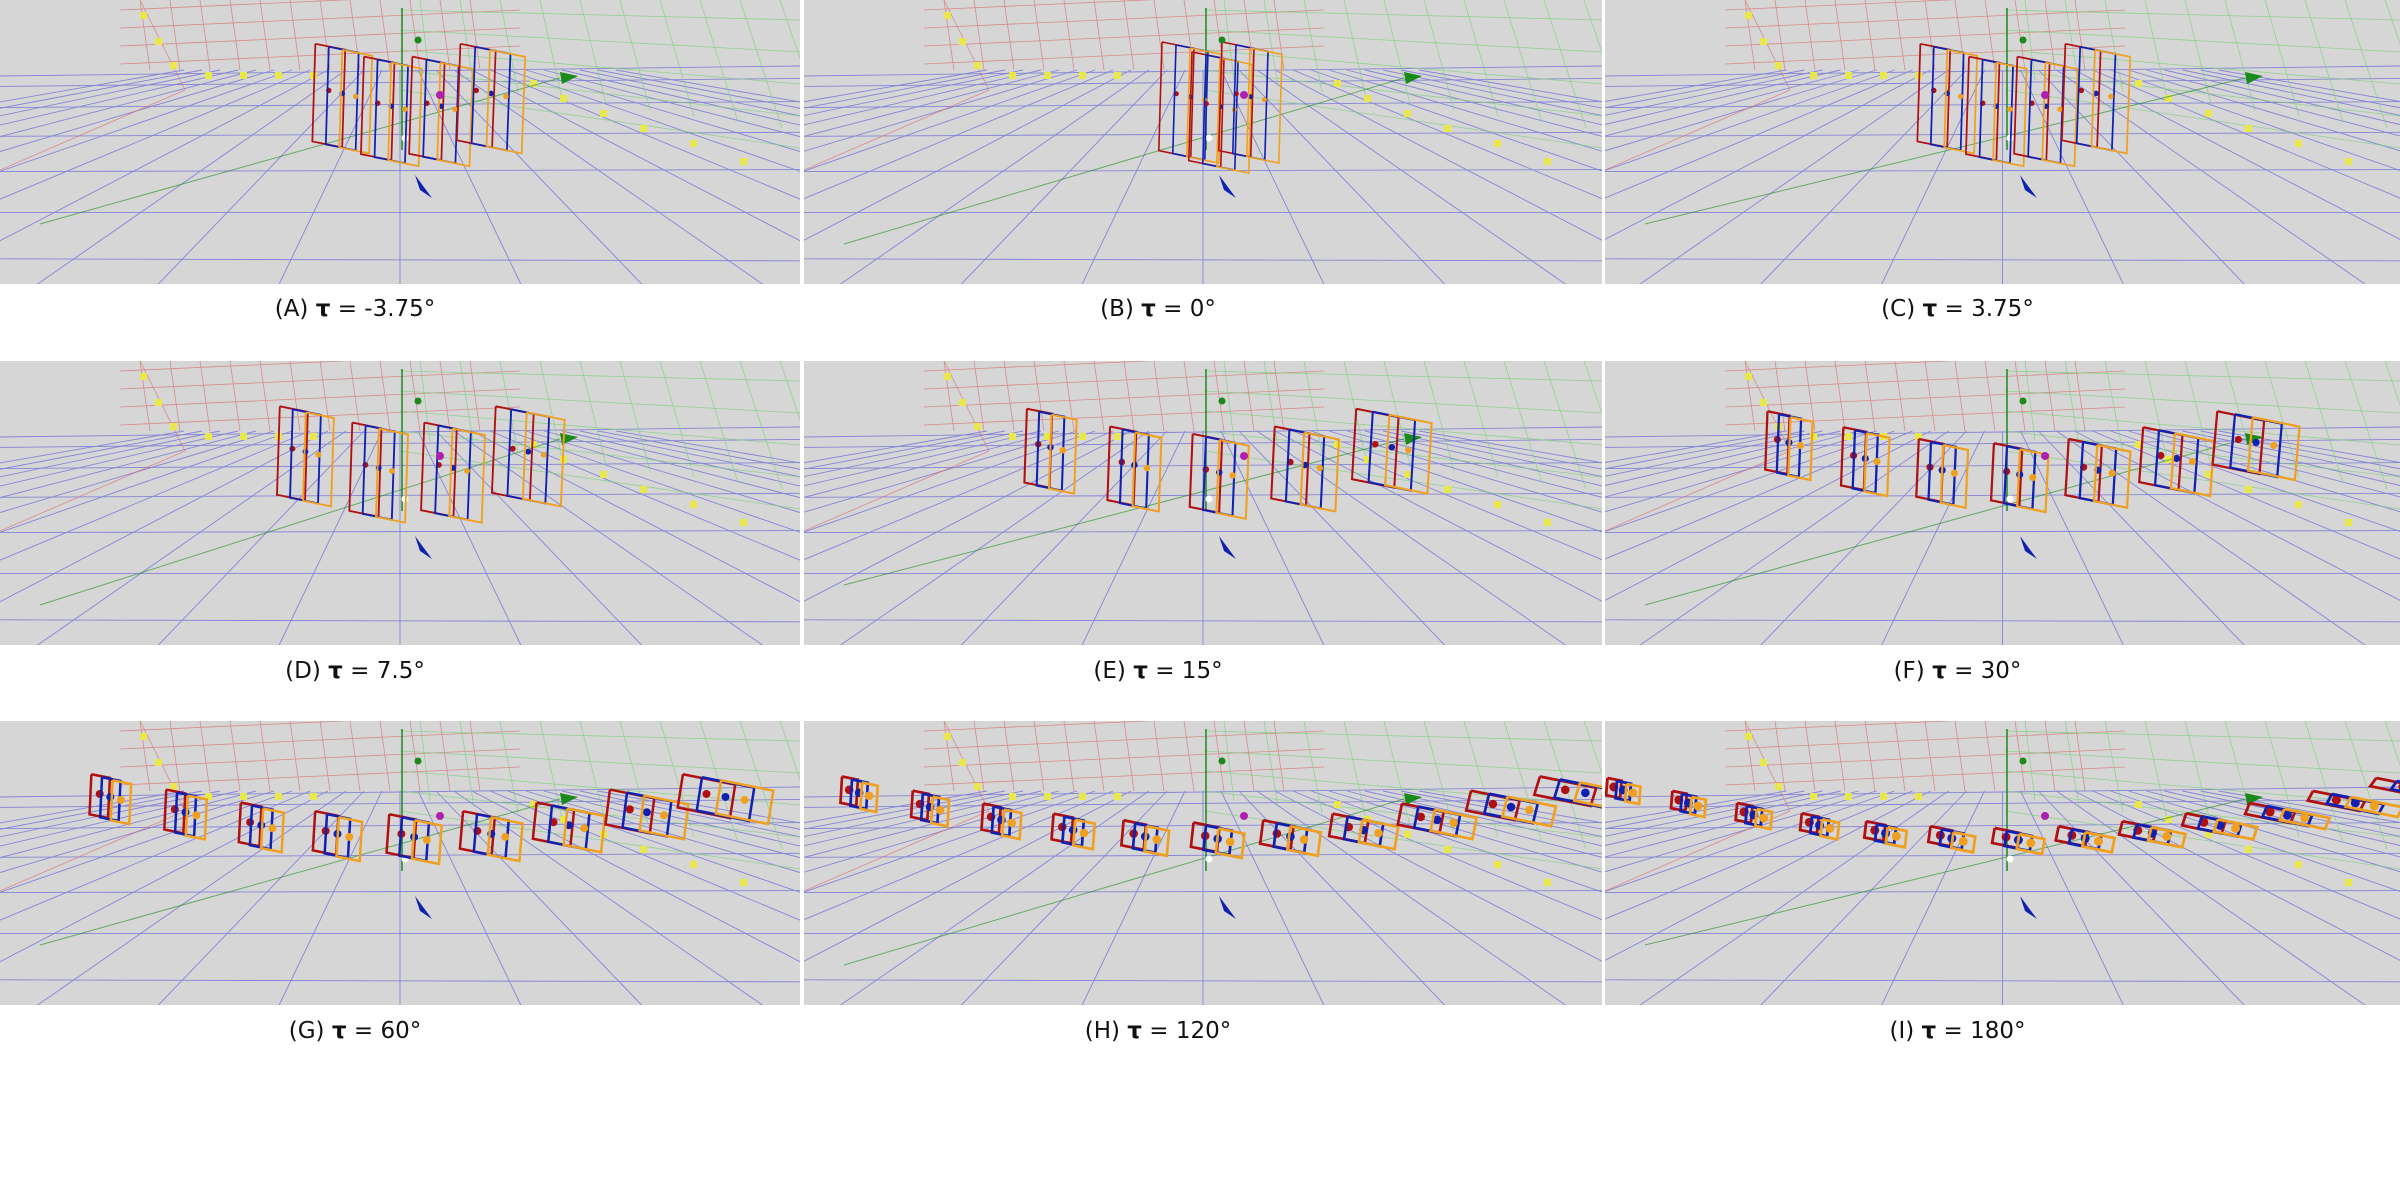 This screenshot has width=2400, height=1200. I want to click on caption-value: 0°, so click(1202, 309).